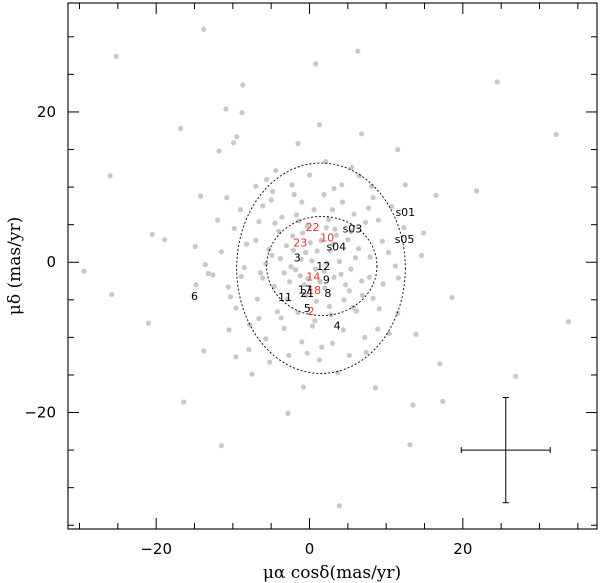  I want to click on star-label-17: 17, so click(305, 289).